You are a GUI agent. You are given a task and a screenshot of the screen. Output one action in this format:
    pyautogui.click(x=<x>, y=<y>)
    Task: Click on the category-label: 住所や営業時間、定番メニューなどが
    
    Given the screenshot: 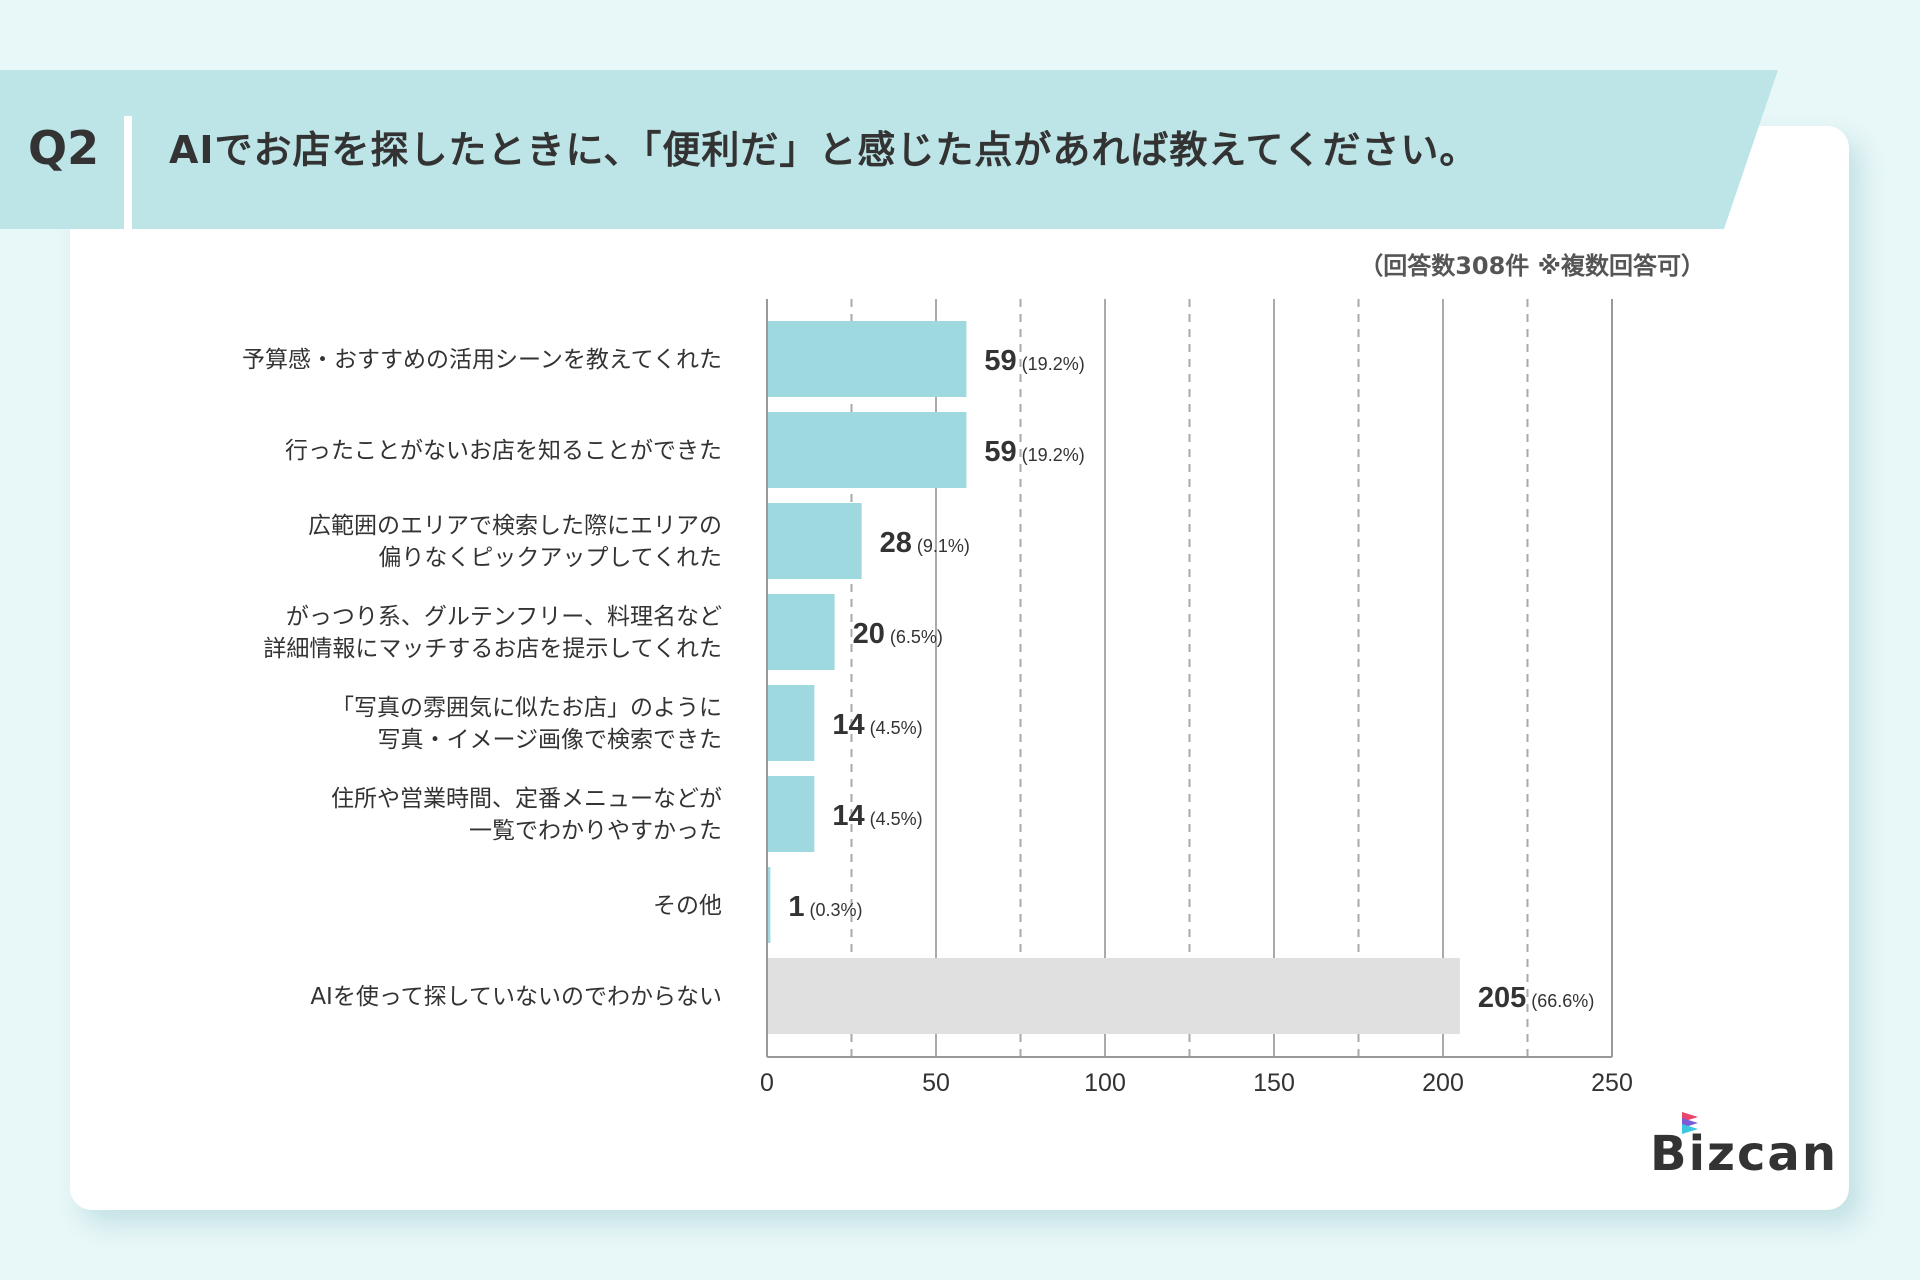 What is the action you would take?
    pyautogui.click(x=526, y=799)
    